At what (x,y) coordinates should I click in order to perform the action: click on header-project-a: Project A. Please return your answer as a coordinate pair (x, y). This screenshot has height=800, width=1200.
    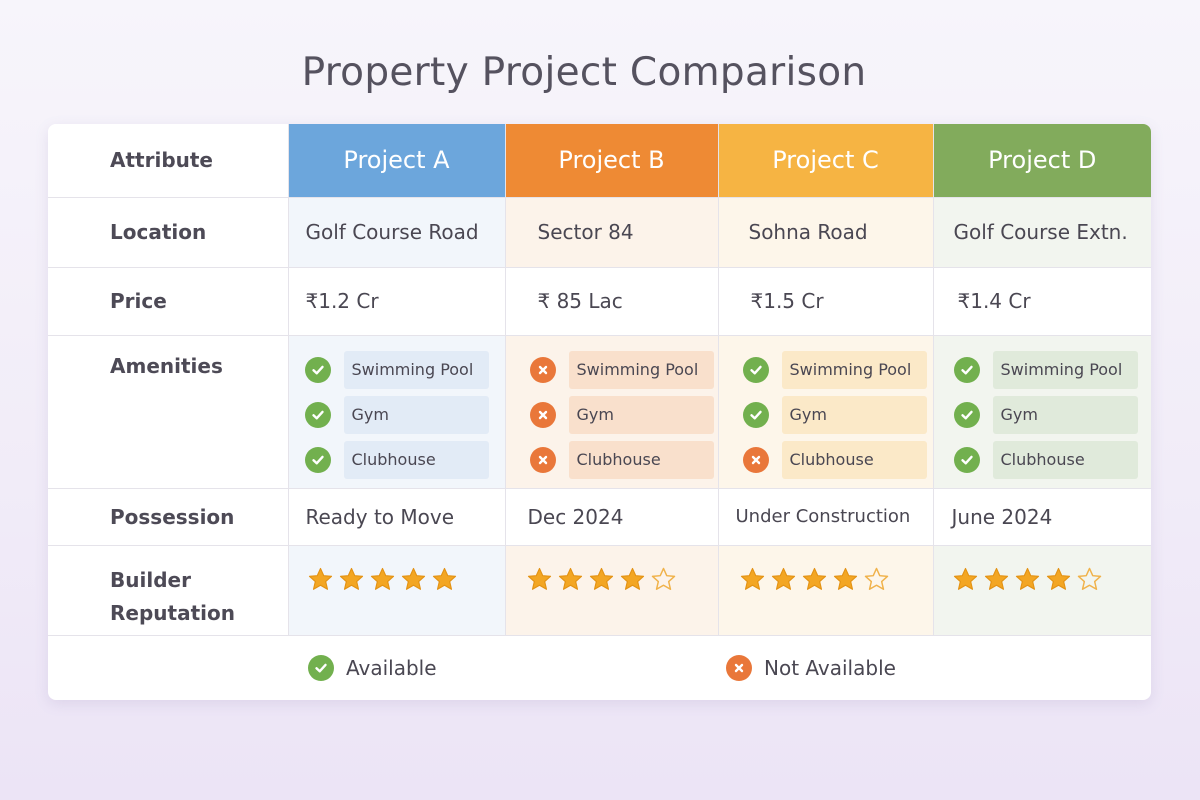
    Looking at the image, I should click on (397, 161).